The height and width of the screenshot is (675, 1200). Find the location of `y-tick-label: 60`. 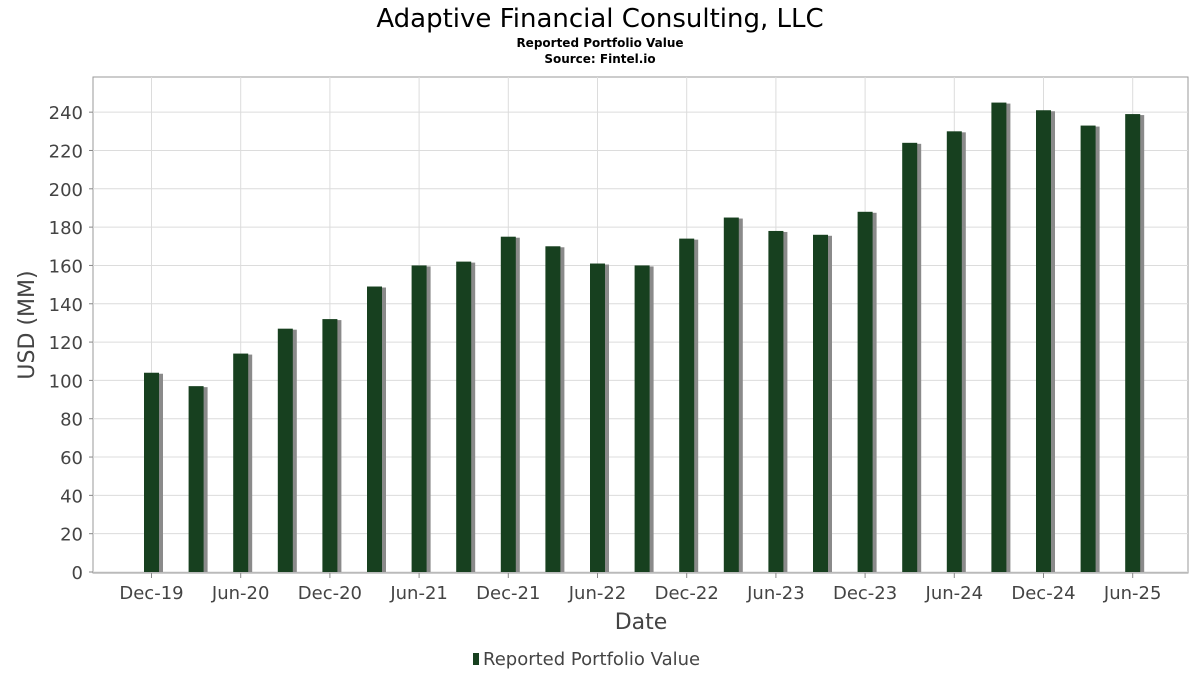

y-tick-label: 60 is located at coordinates (71, 458).